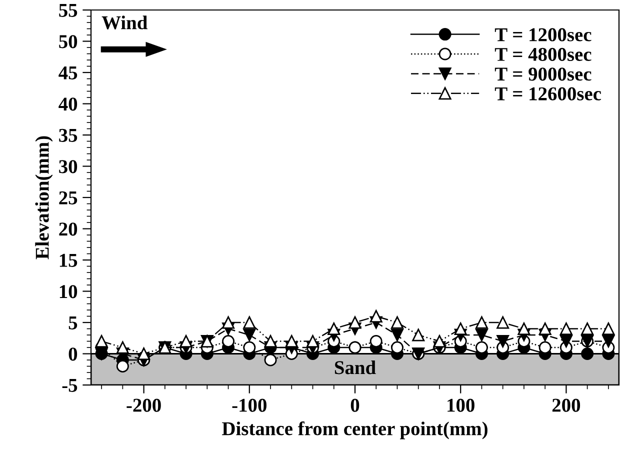  What do you see at coordinates (69, 291) in the screenshot?
I see `y-tick-label: 10` at bounding box center [69, 291].